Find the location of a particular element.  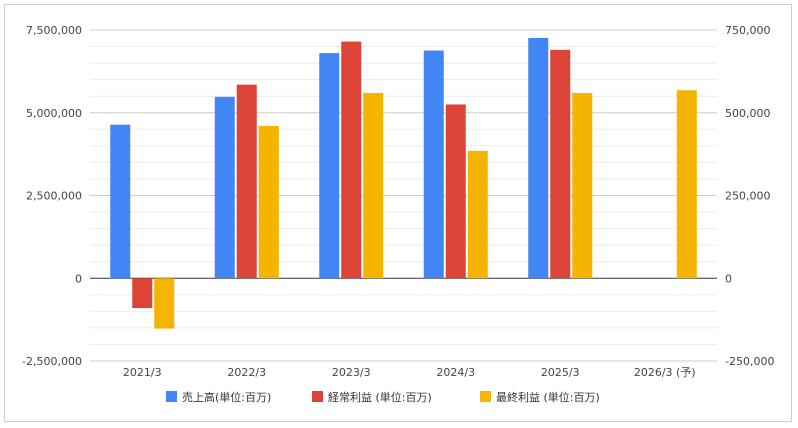

x-axis-categories: 2021/3 2022/3 2023/3 2024/3 2025/3 2026/3 (予) is located at coordinates (409, 372).